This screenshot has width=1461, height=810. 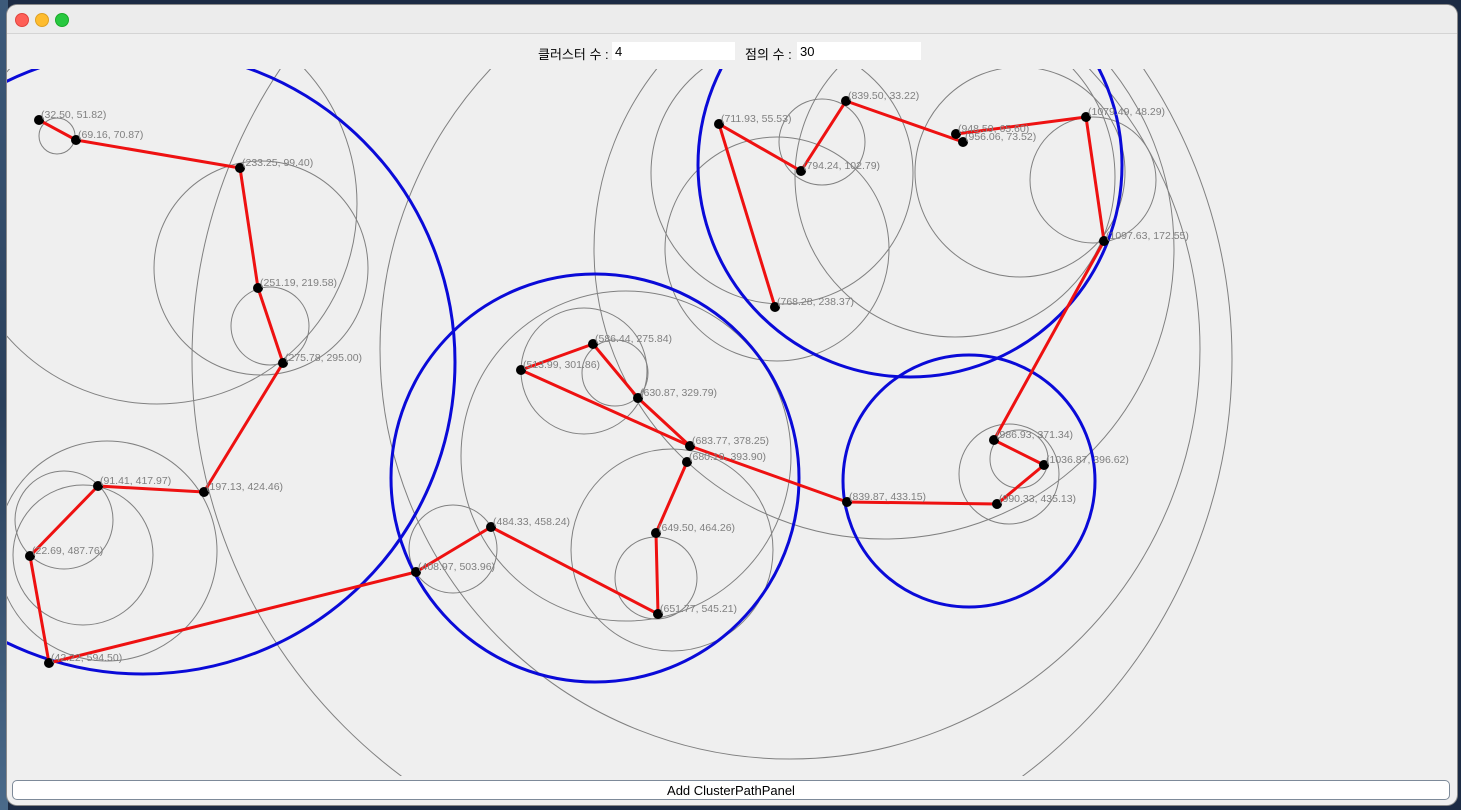 What do you see at coordinates (22, 20) in the screenshot?
I see `close-window-button` at bounding box center [22, 20].